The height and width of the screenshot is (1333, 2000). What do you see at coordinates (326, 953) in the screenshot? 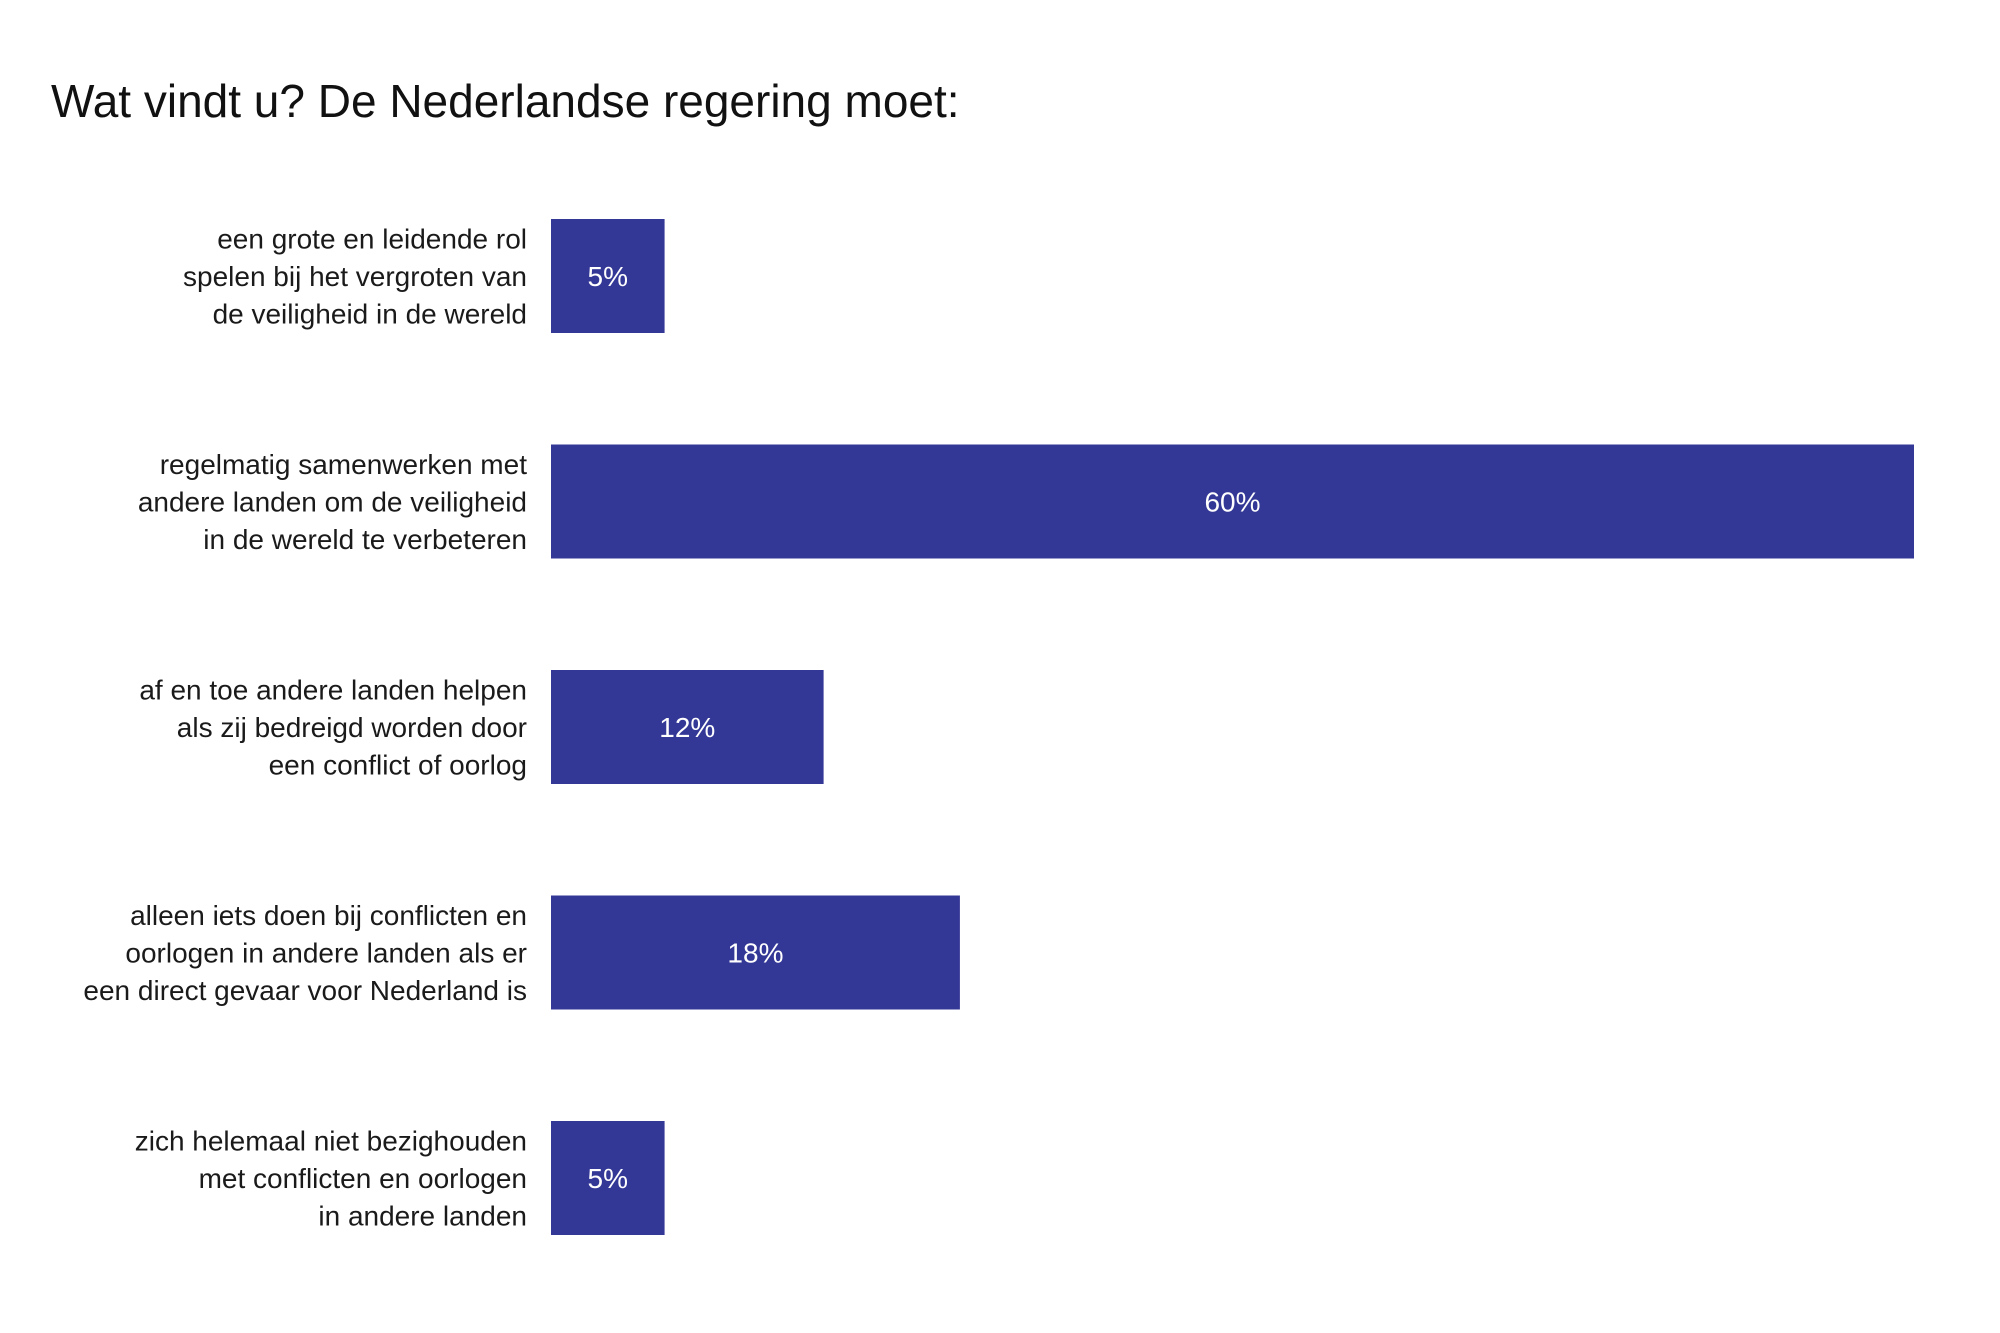
I see `category-label: oorlogen in andere landen als er` at bounding box center [326, 953].